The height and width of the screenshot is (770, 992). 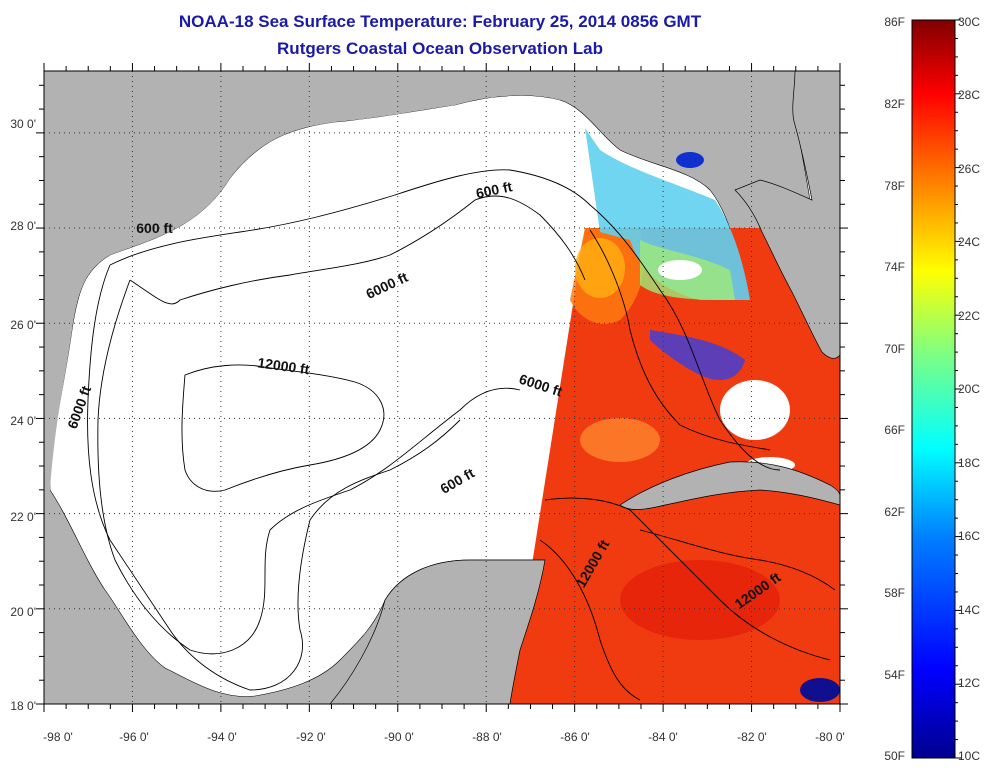 I want to click on contour-caribbean-12000ft, so click(x=687, y=579).